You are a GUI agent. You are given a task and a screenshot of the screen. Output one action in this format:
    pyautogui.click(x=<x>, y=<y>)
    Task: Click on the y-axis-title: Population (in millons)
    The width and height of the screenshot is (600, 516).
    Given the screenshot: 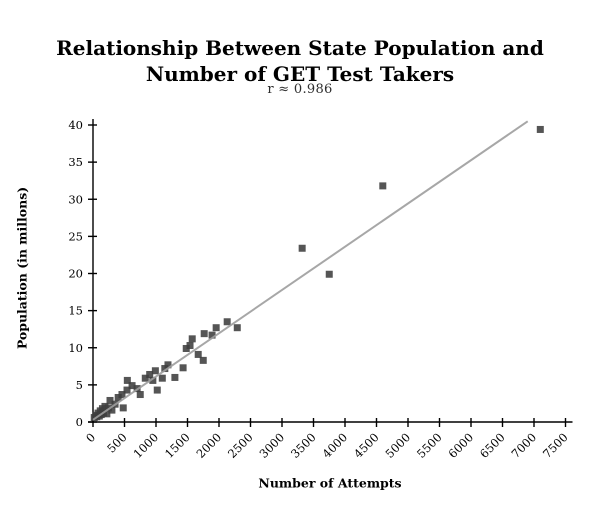 What is the action you would take?
    pyautogui.click(x=22, y=268)
    